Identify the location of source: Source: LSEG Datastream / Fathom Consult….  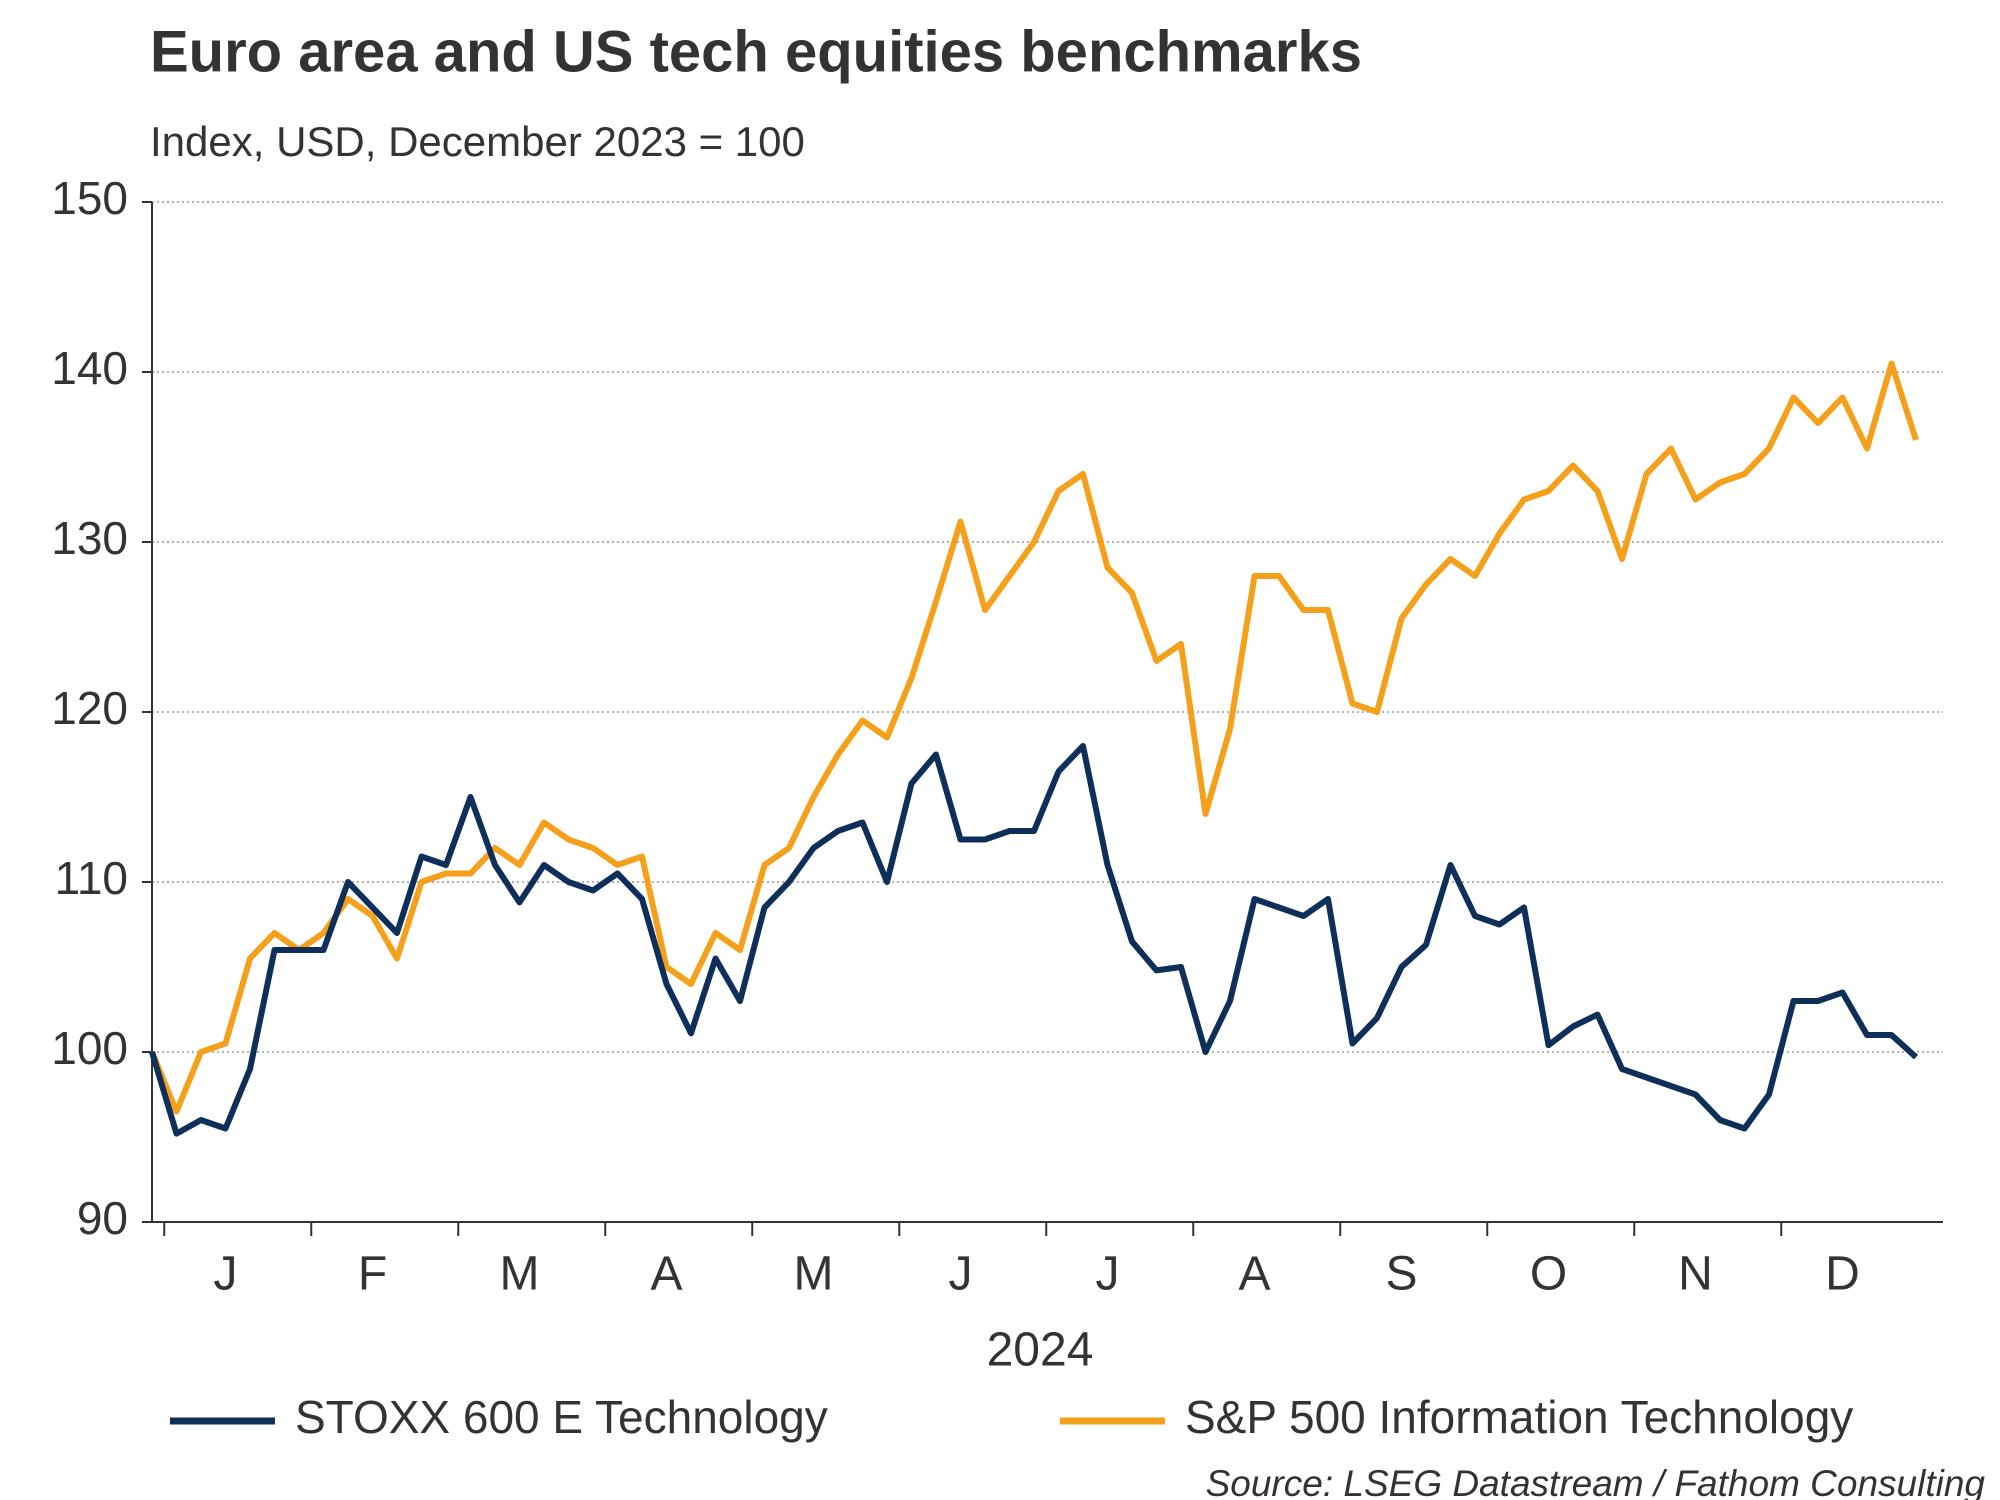
(1596, 1481).